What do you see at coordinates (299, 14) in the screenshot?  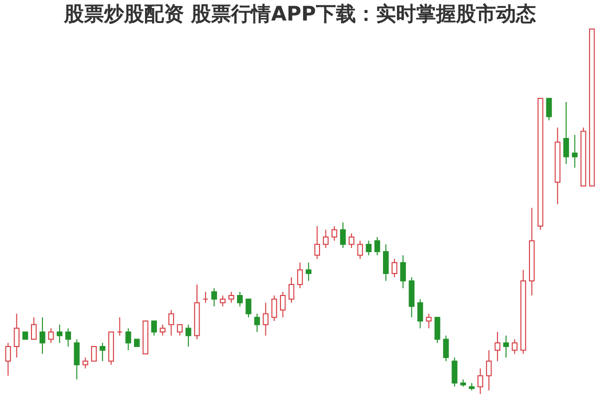 I see `chart-title: 股票炒股配资 股票行情APP下载：实时掌握股市动态` at bounding box center [299, 14].